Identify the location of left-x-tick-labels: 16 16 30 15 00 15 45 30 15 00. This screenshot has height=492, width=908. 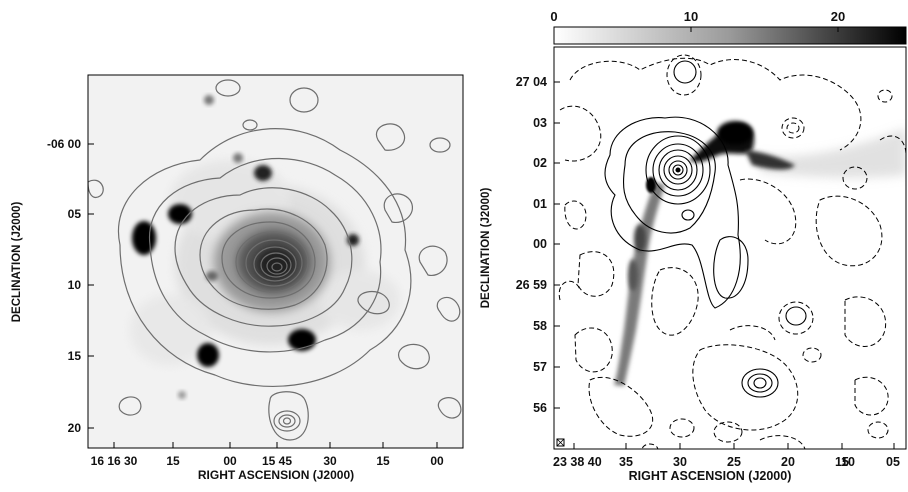
(267, 461).